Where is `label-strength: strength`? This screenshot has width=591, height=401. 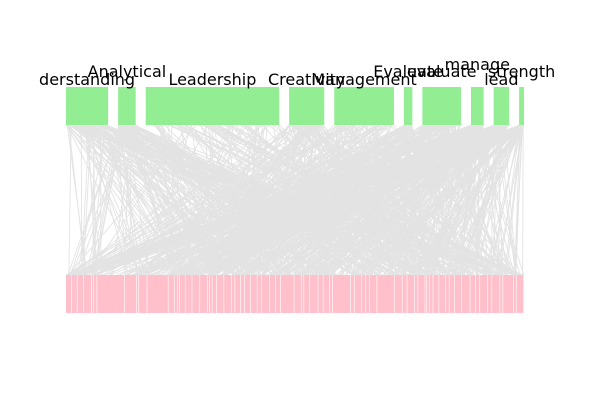
label-strength: strength is located at coordinates (521, 71).